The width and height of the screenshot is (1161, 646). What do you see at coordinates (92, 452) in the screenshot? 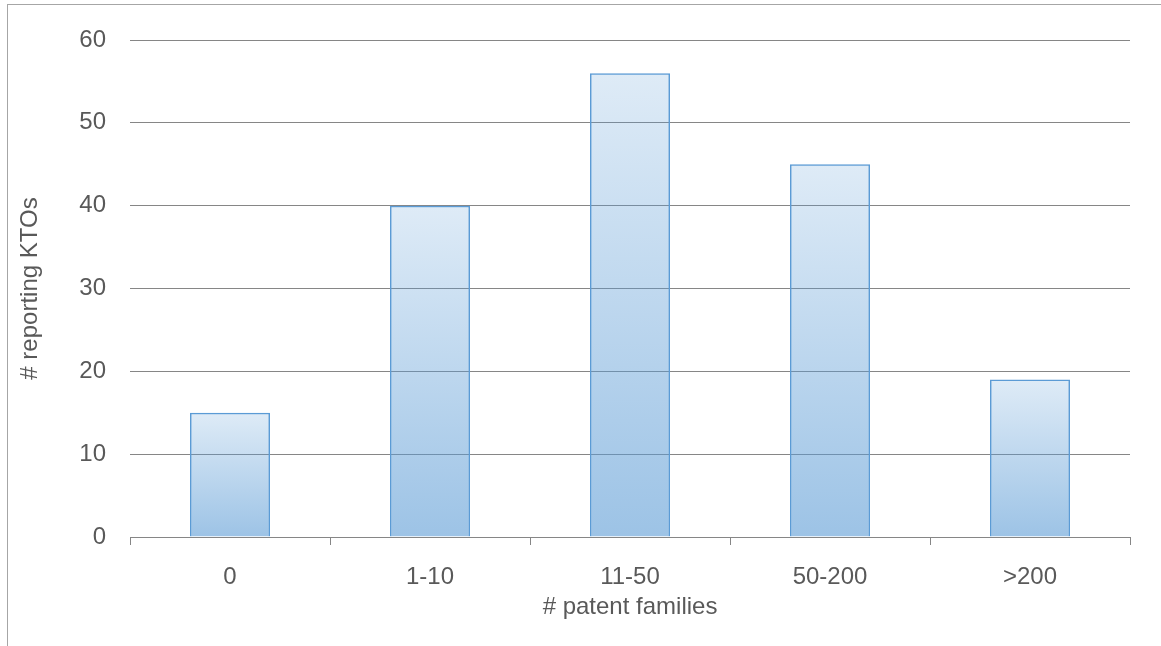
I see `y-tick-label: 10` at bounding box center [92, 452].